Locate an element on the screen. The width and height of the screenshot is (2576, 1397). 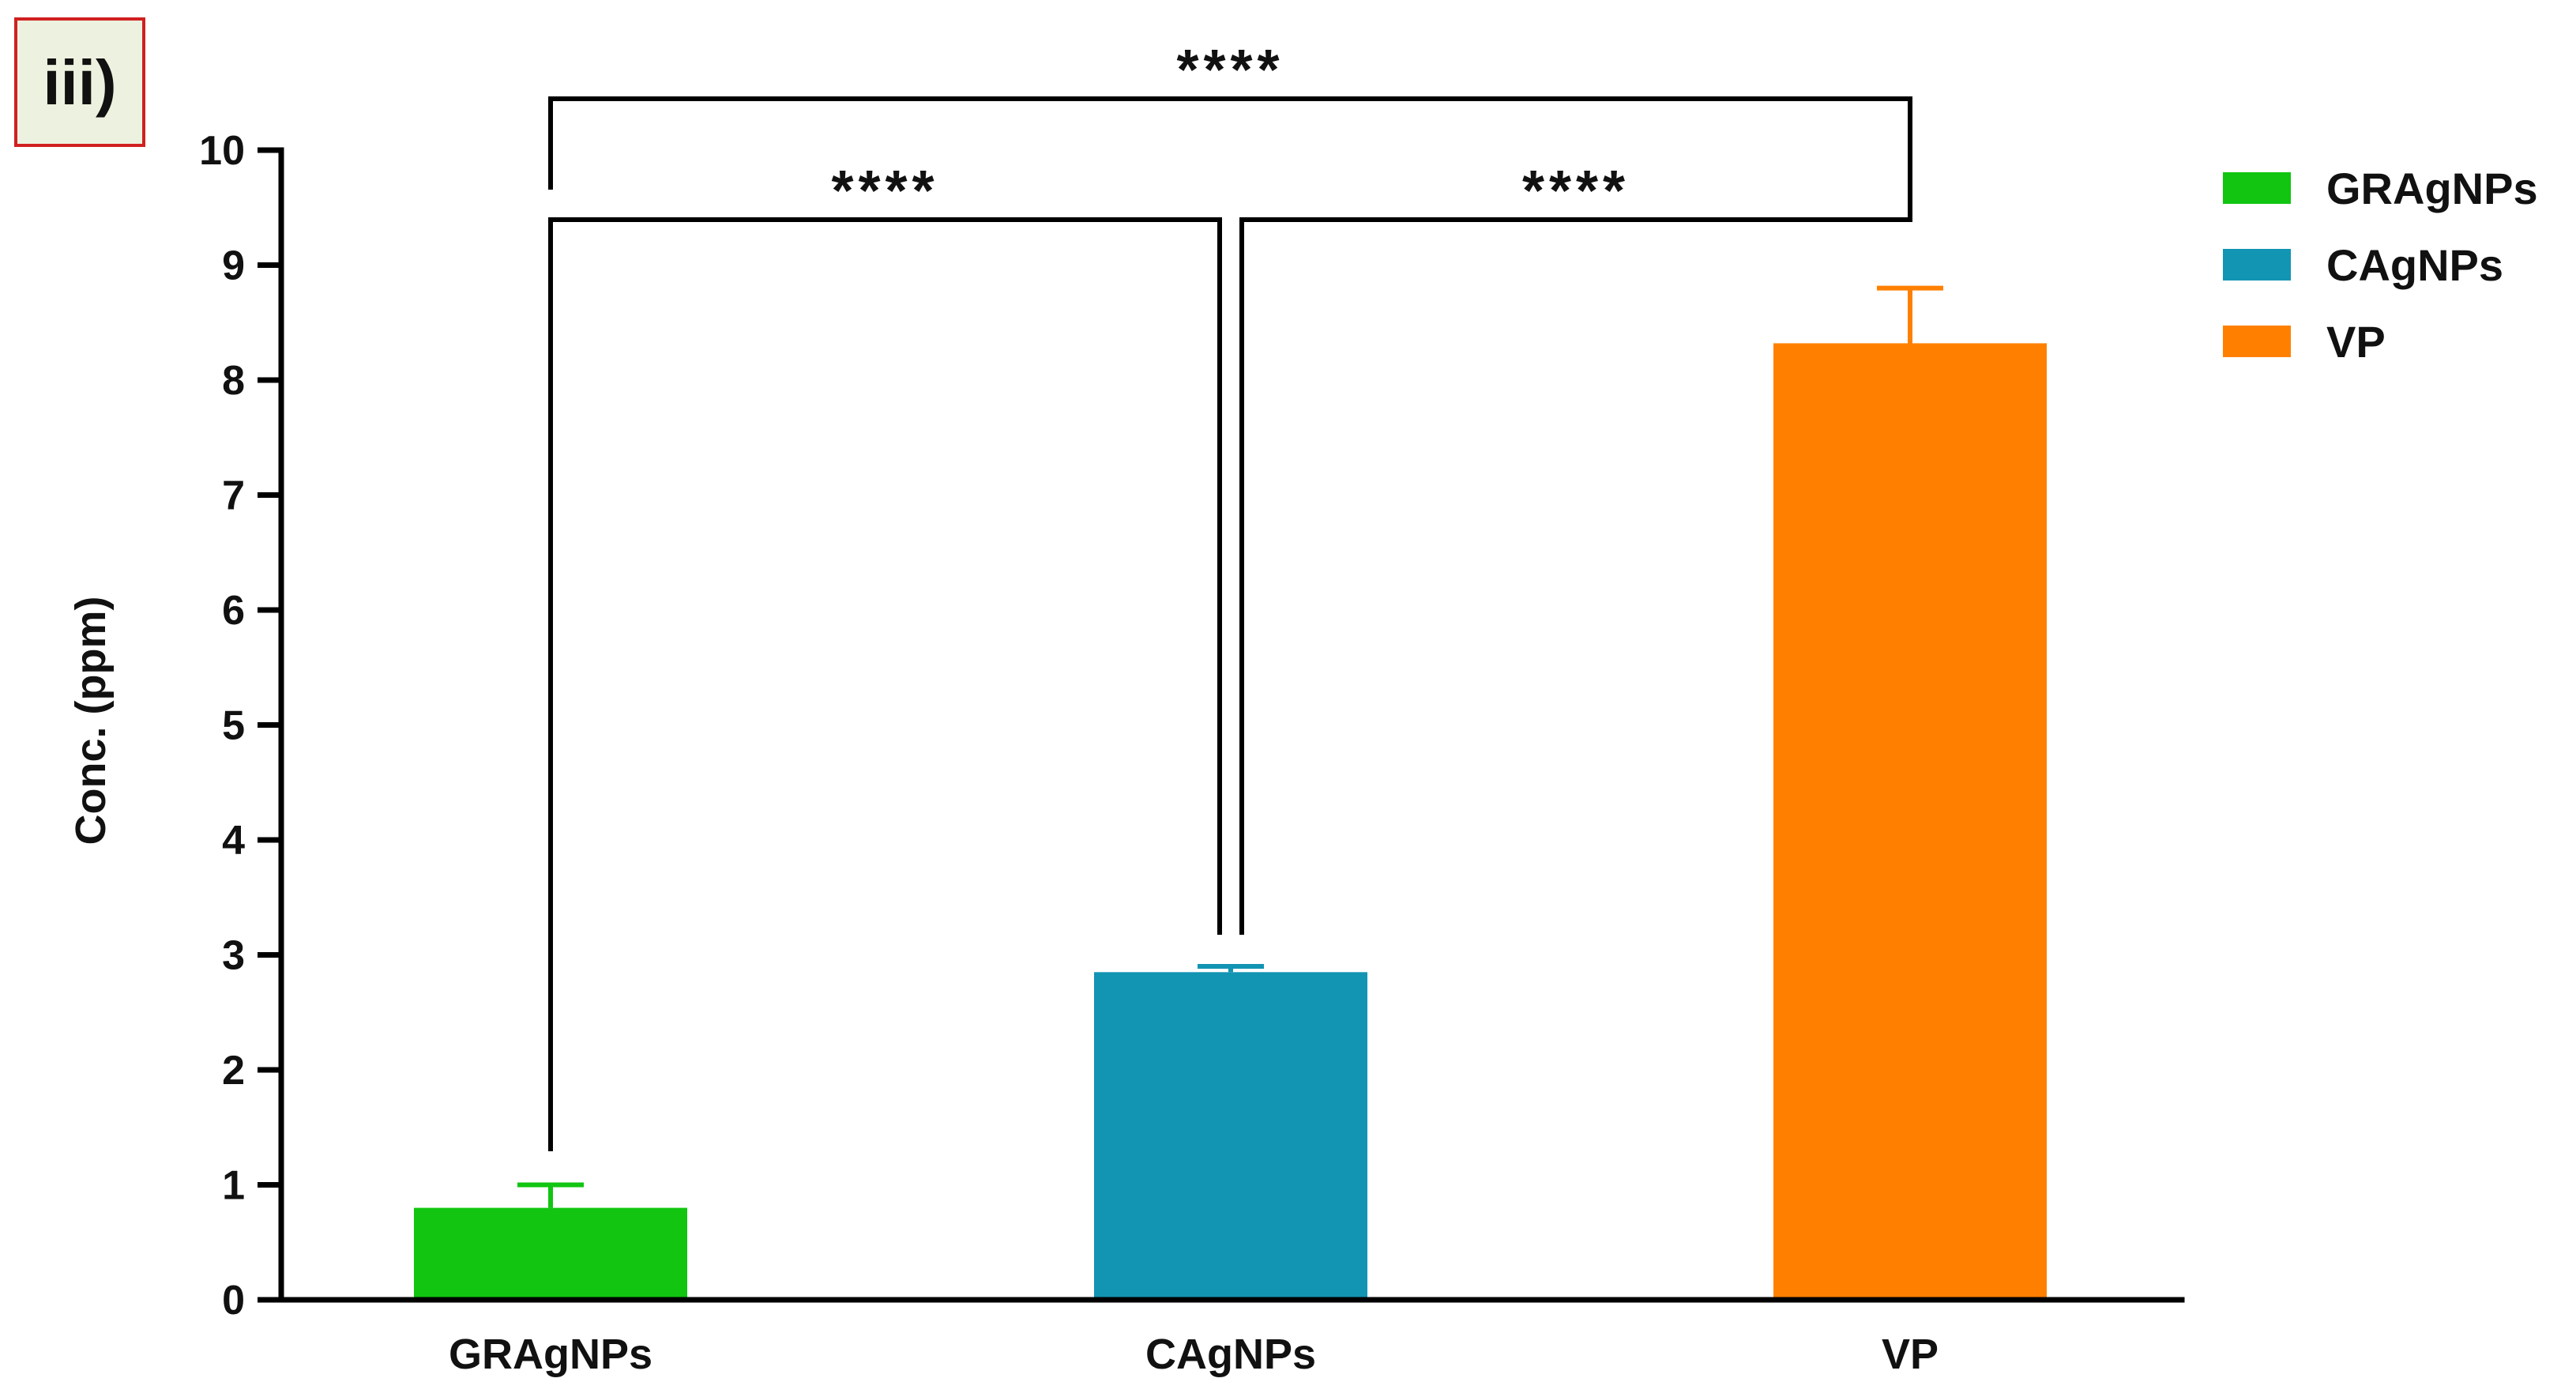
x-category-label: GRAgNPs is located at coordinates (551, 1354).